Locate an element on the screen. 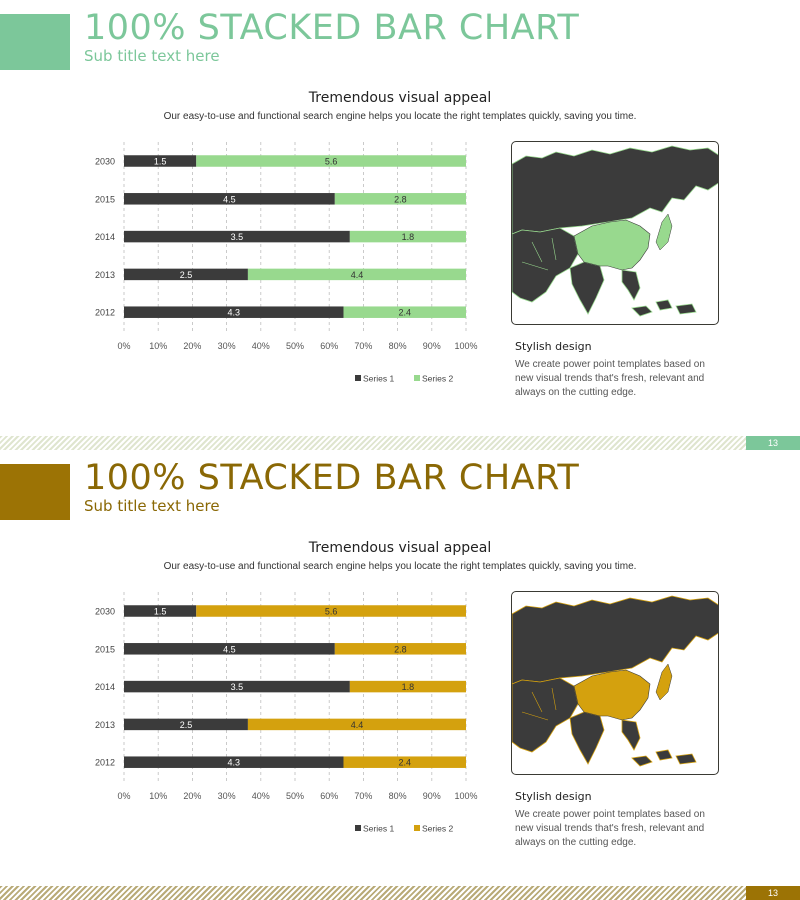 Image resolution: width=800 pixels, height=900 pixels. x-tick-label: 20% is located at coordinates (192, 346).